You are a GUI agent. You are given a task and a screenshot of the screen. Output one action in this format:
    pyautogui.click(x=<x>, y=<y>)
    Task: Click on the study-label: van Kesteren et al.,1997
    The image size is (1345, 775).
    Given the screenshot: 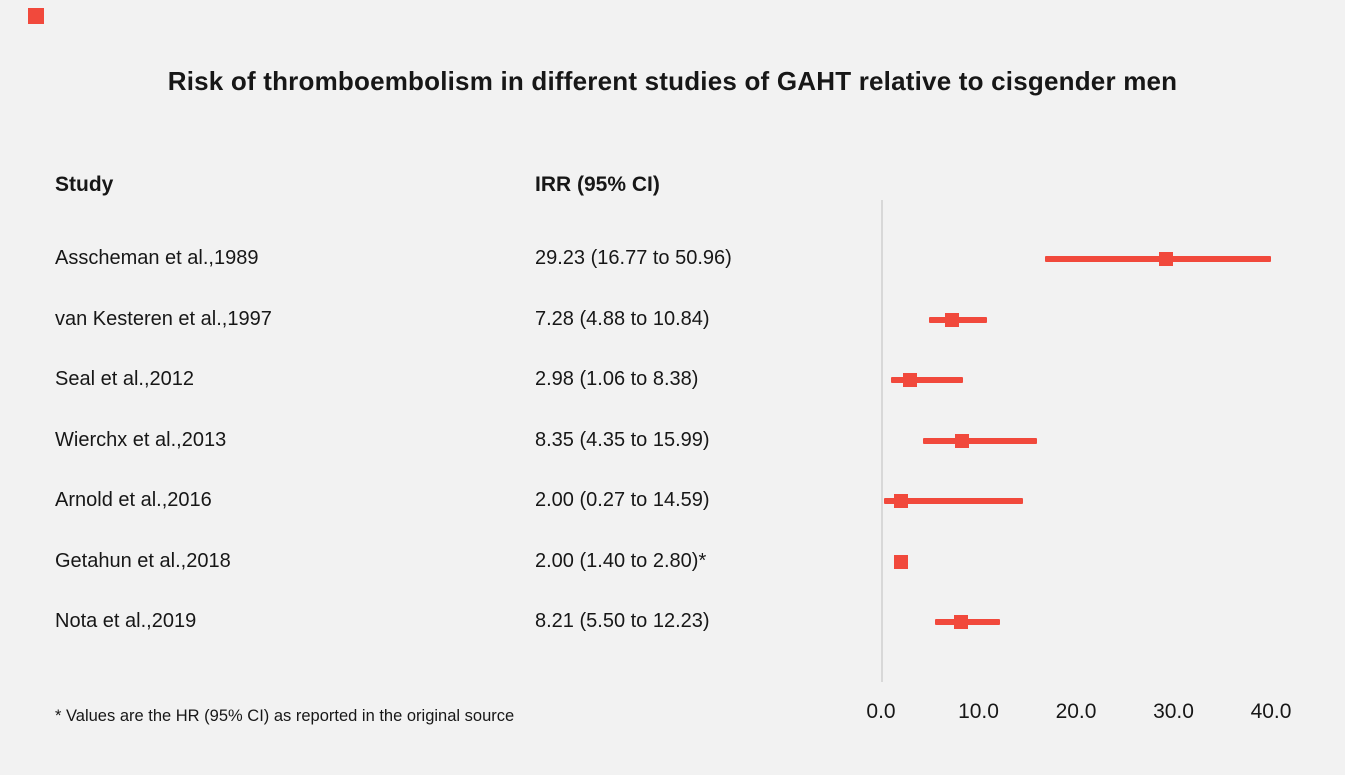 What is the action you would take?
    pyautogui.click(x=163, y=318)
    